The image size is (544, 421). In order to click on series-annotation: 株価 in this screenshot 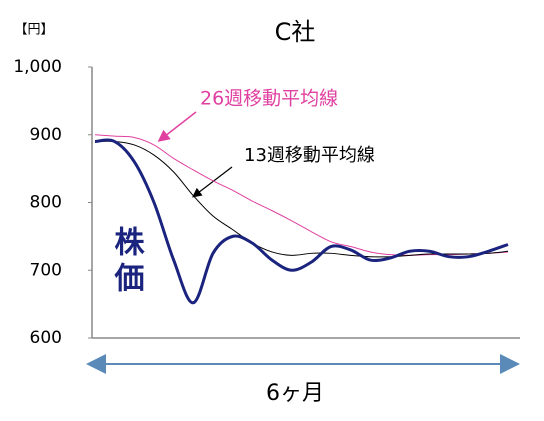, I will do `click(127, 262)`.